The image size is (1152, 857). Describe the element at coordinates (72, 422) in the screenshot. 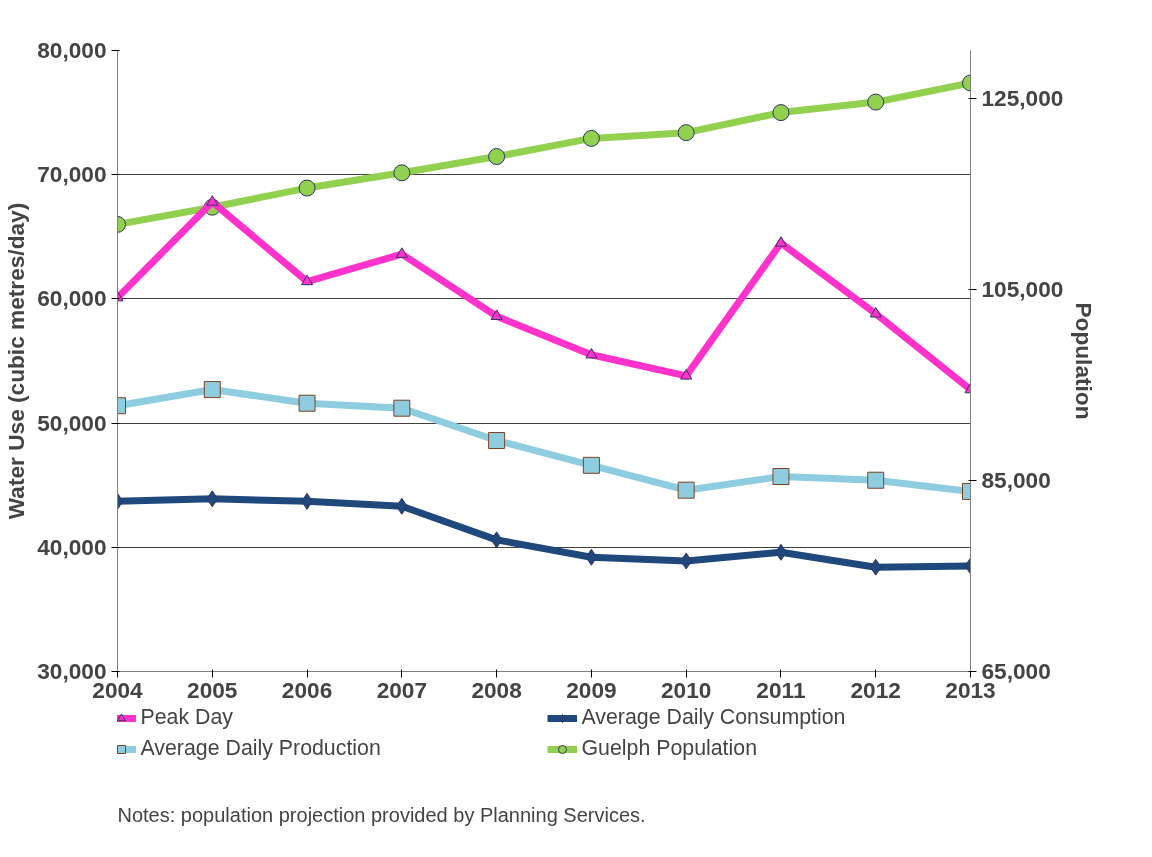

I see `y-tick-label: 50,000` at that location.